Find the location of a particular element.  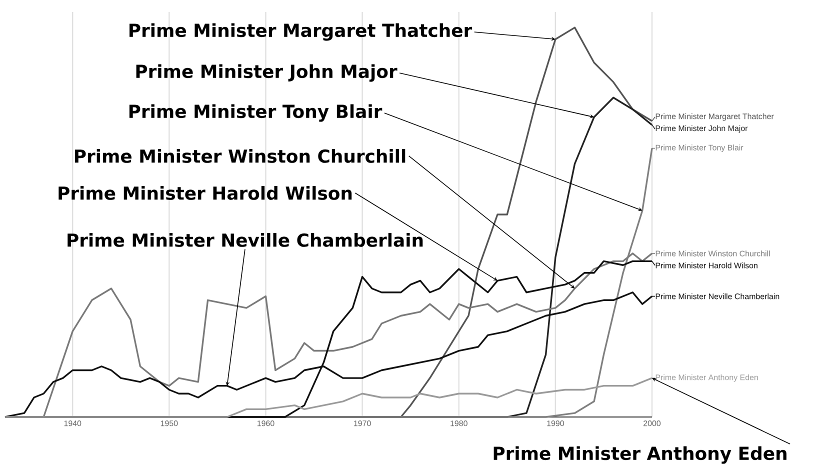

annotation: Prime Minister Harold Wilson is located at coordinates (205, 193).